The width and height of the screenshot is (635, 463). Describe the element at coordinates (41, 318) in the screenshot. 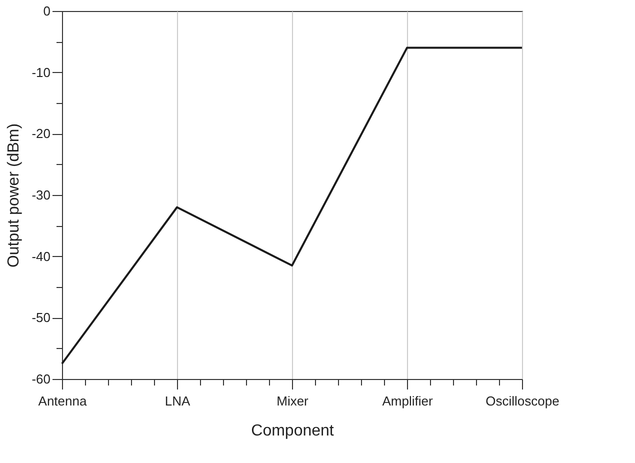

I see `y-tick-label: -50` at that location.